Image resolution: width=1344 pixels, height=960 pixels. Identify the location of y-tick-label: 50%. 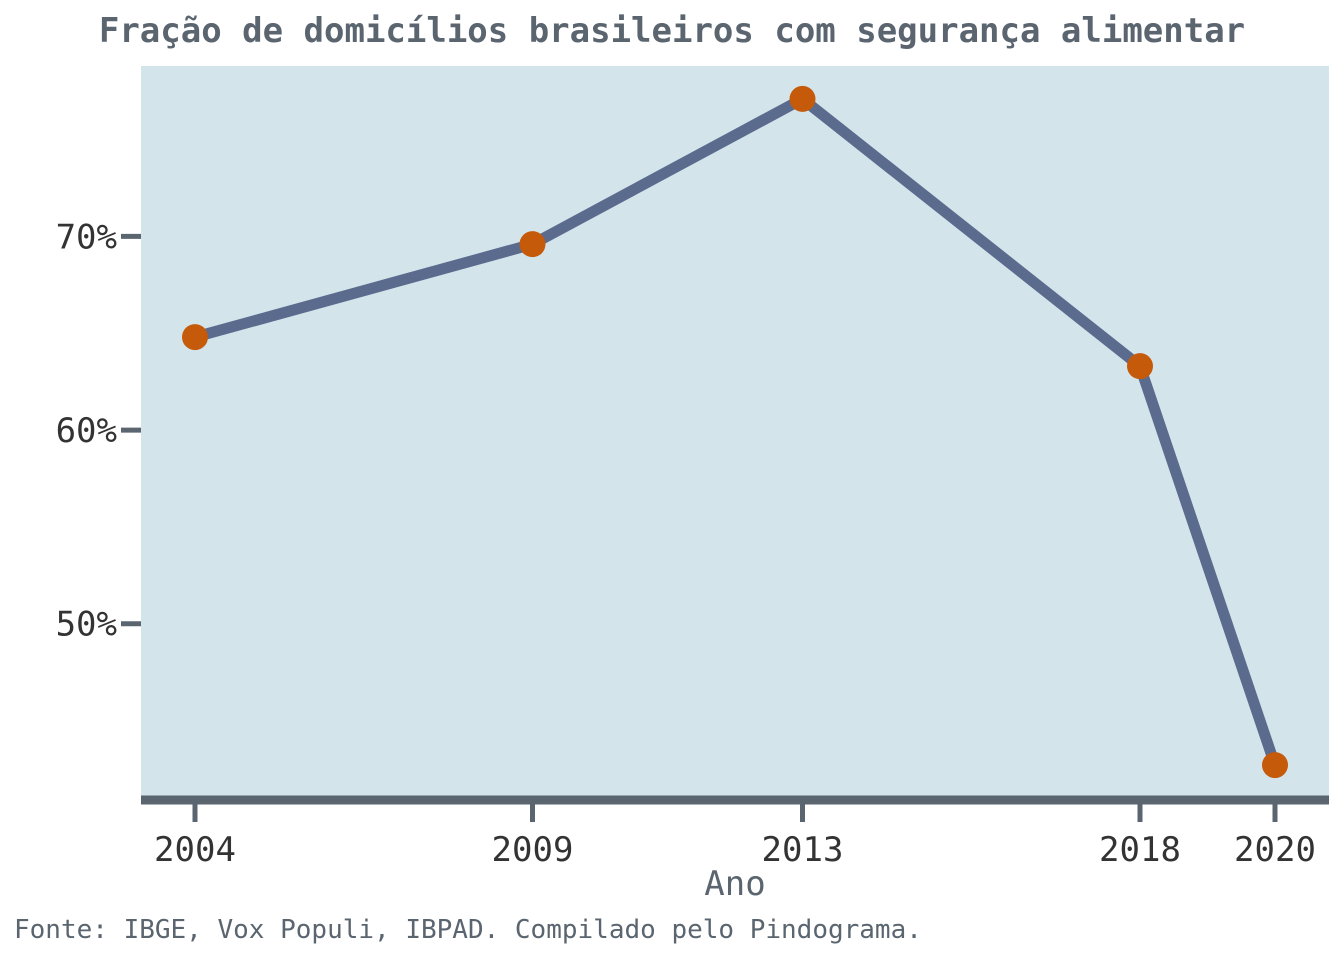
(86, 625).